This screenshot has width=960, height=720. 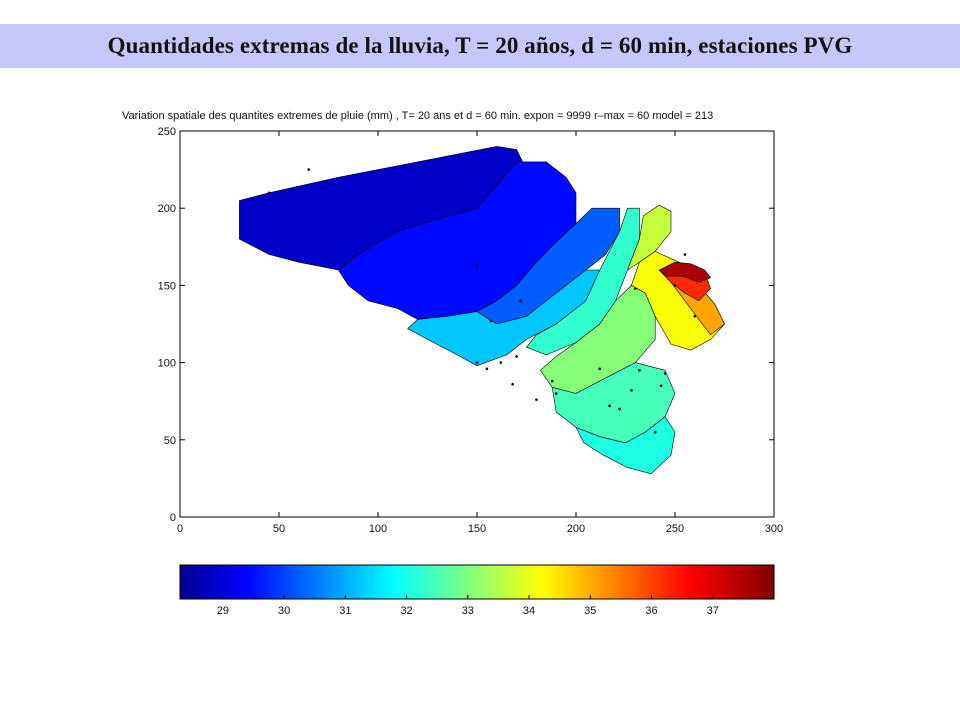 What do you see at coordinates (529, 611) in the screenshot?
I see `colorbar-tick-label: 34` at bounding box center [529, 611].